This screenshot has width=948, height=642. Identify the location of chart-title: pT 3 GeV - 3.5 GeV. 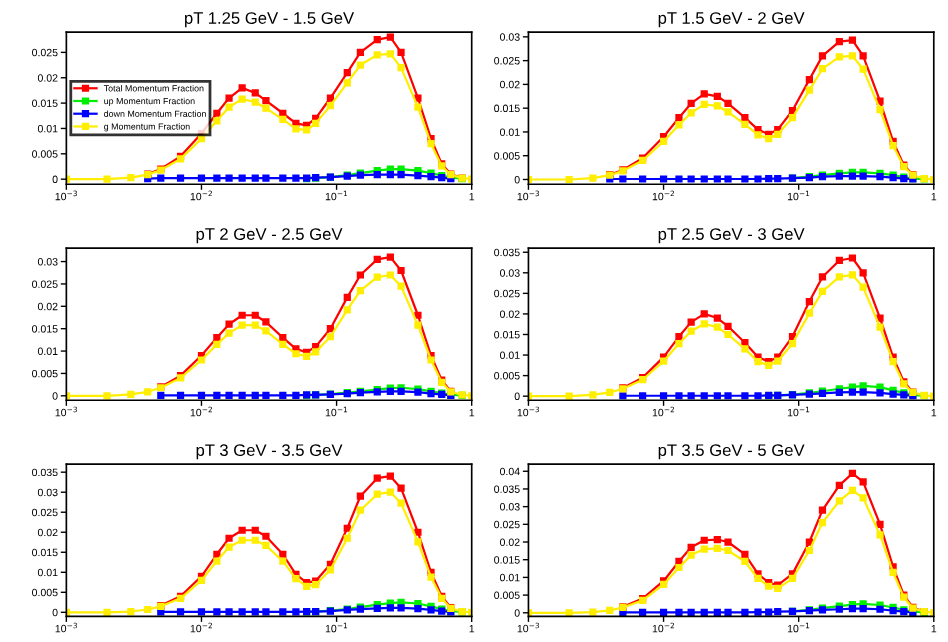
(269, 452).